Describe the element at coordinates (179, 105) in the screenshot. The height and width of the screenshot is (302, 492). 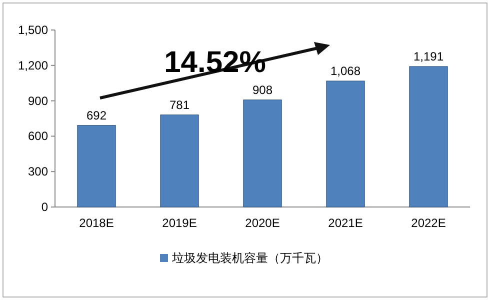
I see `data-label: 781` at that location.